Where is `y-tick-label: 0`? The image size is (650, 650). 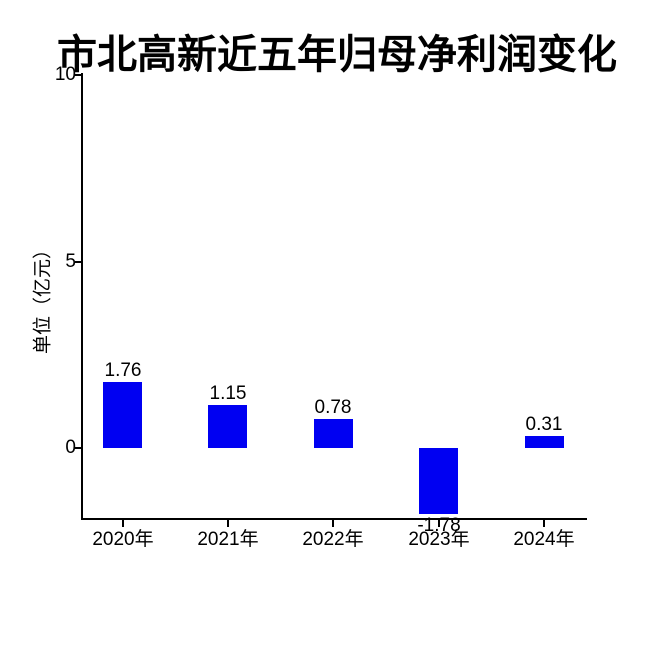
y-tick-label: 0 is located at coordinates (70, 447).